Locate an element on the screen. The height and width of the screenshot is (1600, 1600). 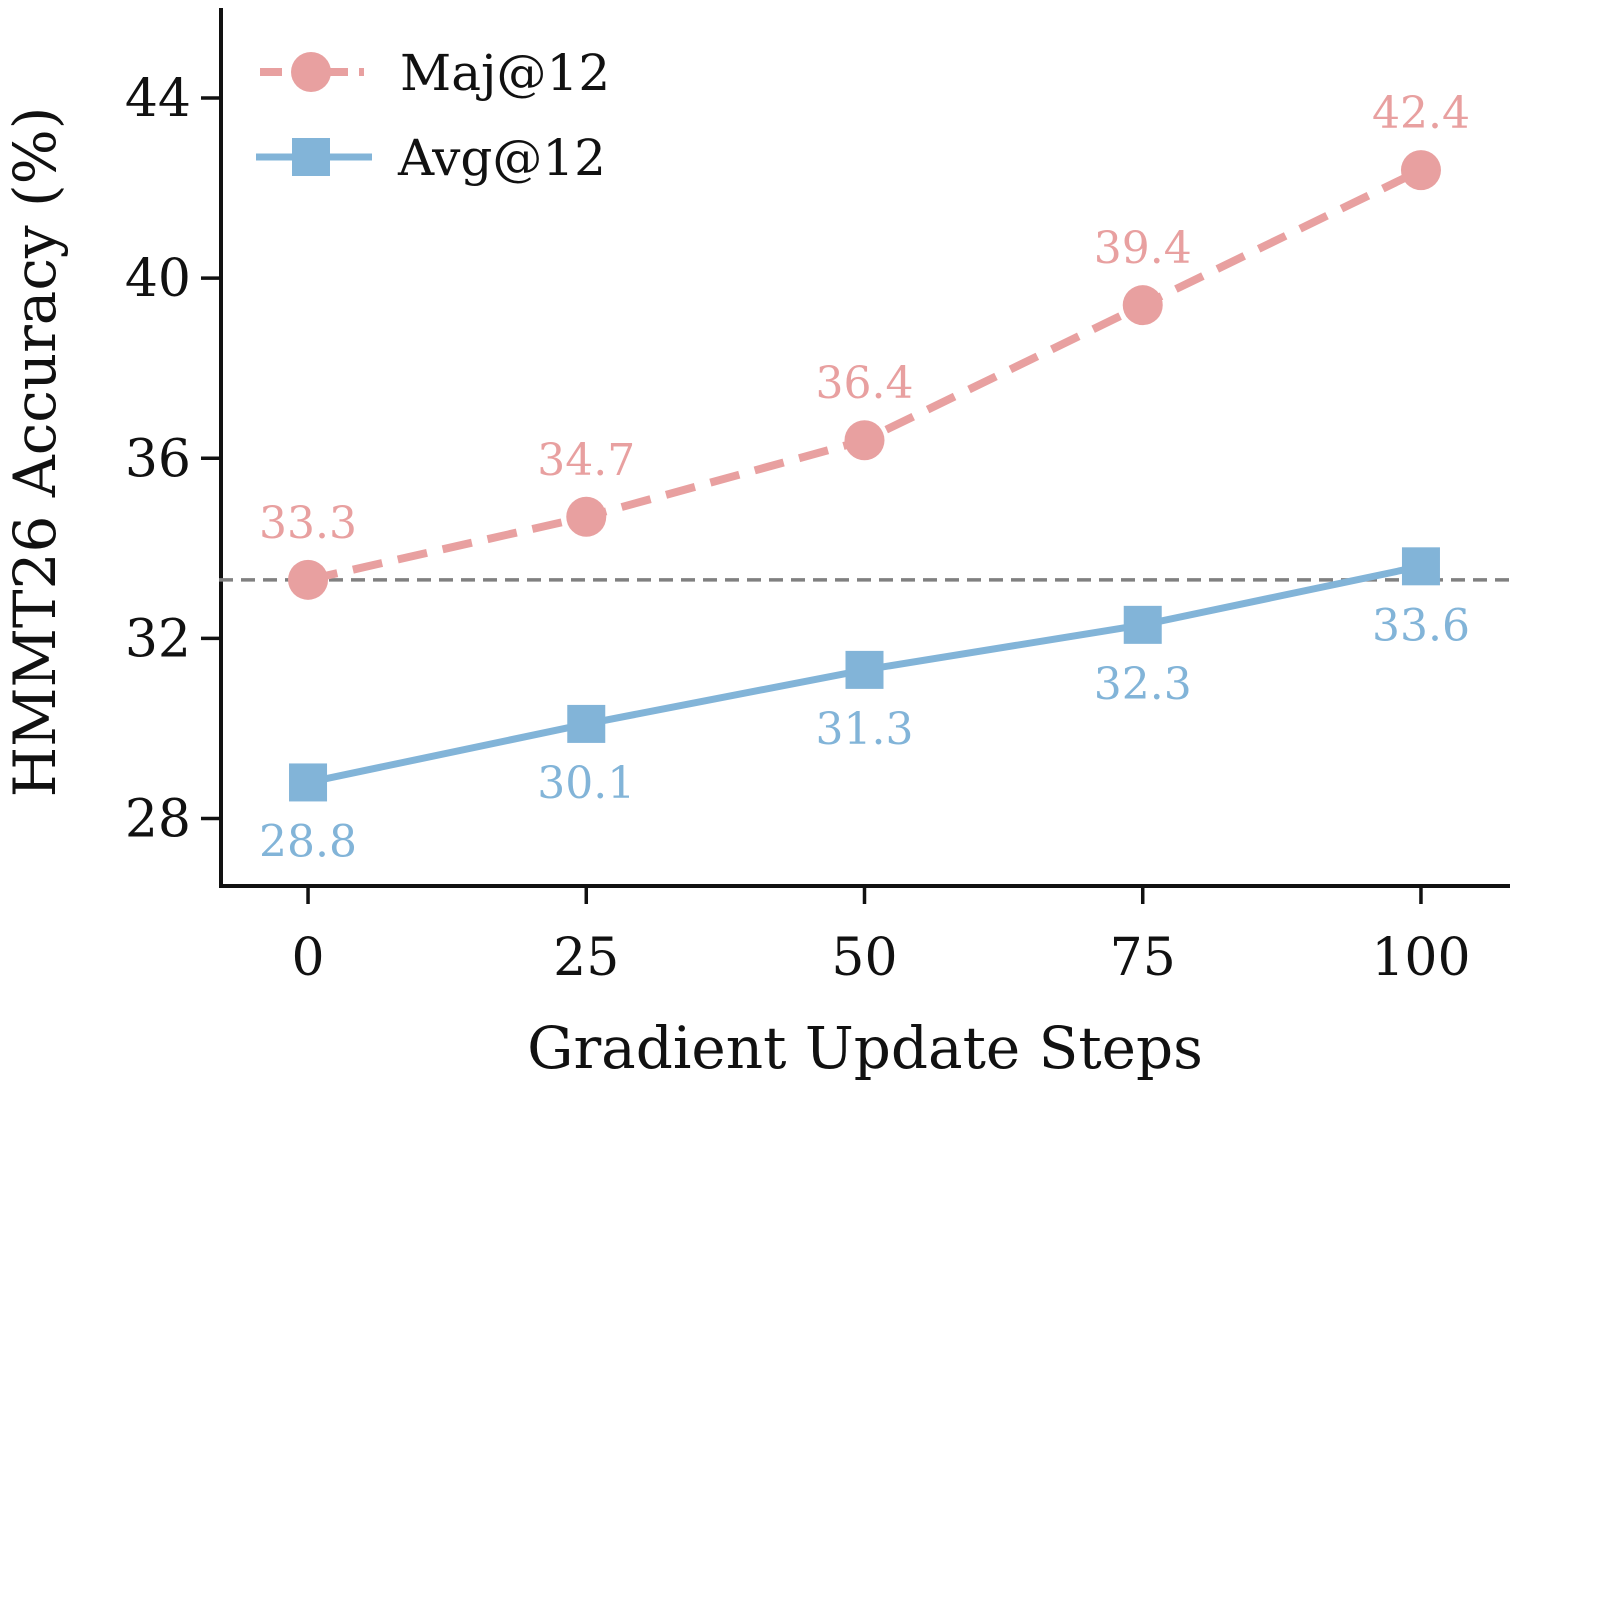
series-1-data-label: 30.1 is located at coordinates (586, 783).